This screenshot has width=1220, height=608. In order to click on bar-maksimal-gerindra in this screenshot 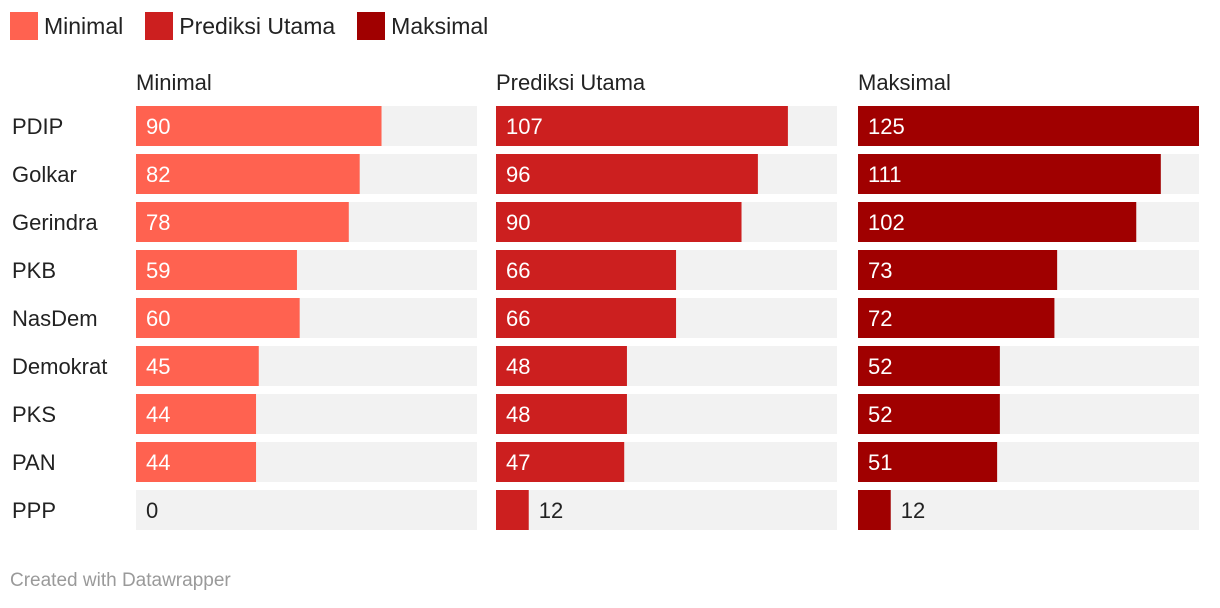, I will do `click(997, 222)`.